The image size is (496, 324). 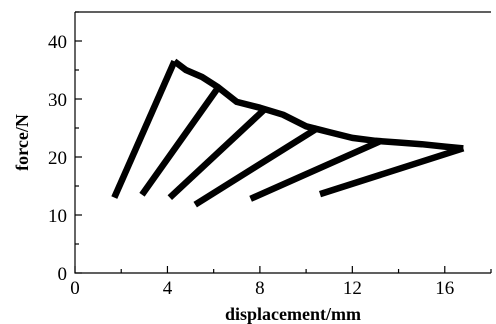 What do you see at coordinates (75, 288) in the screenshot?
I see `x-tick-label: 0` at bounding box center [75, 288].